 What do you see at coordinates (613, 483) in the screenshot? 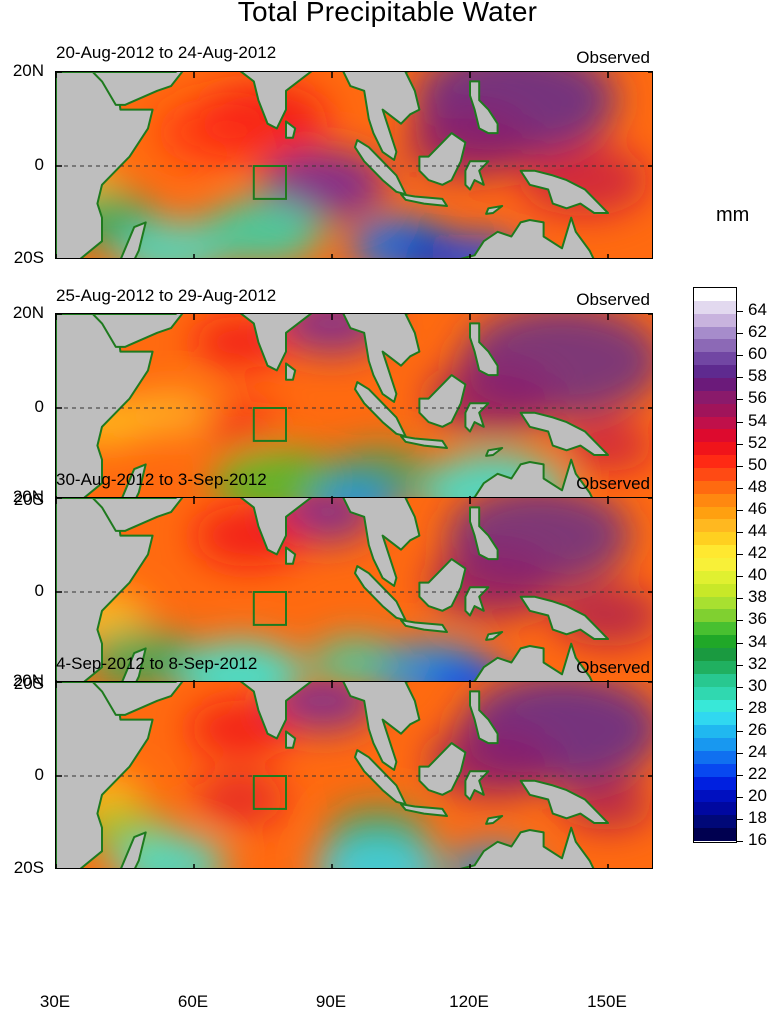
I see `panel-3-observed-label: Observed` at bounding box center [613, 483].